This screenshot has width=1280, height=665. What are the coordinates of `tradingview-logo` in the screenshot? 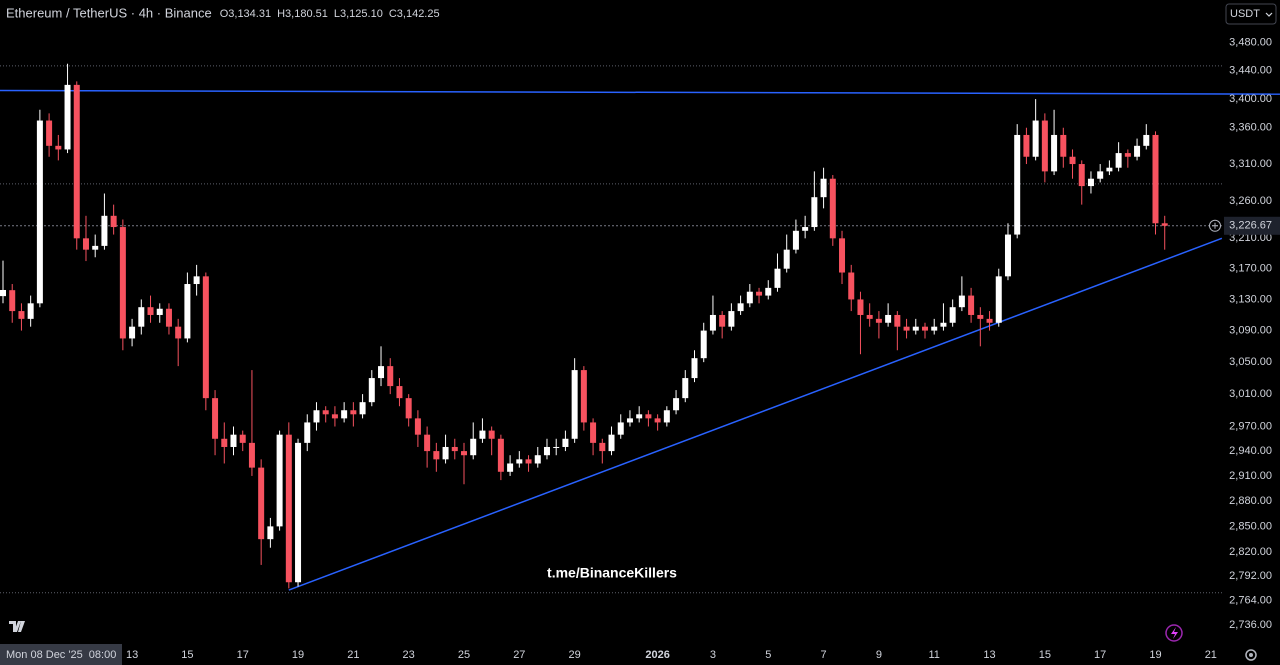 It's located at (17, 626).